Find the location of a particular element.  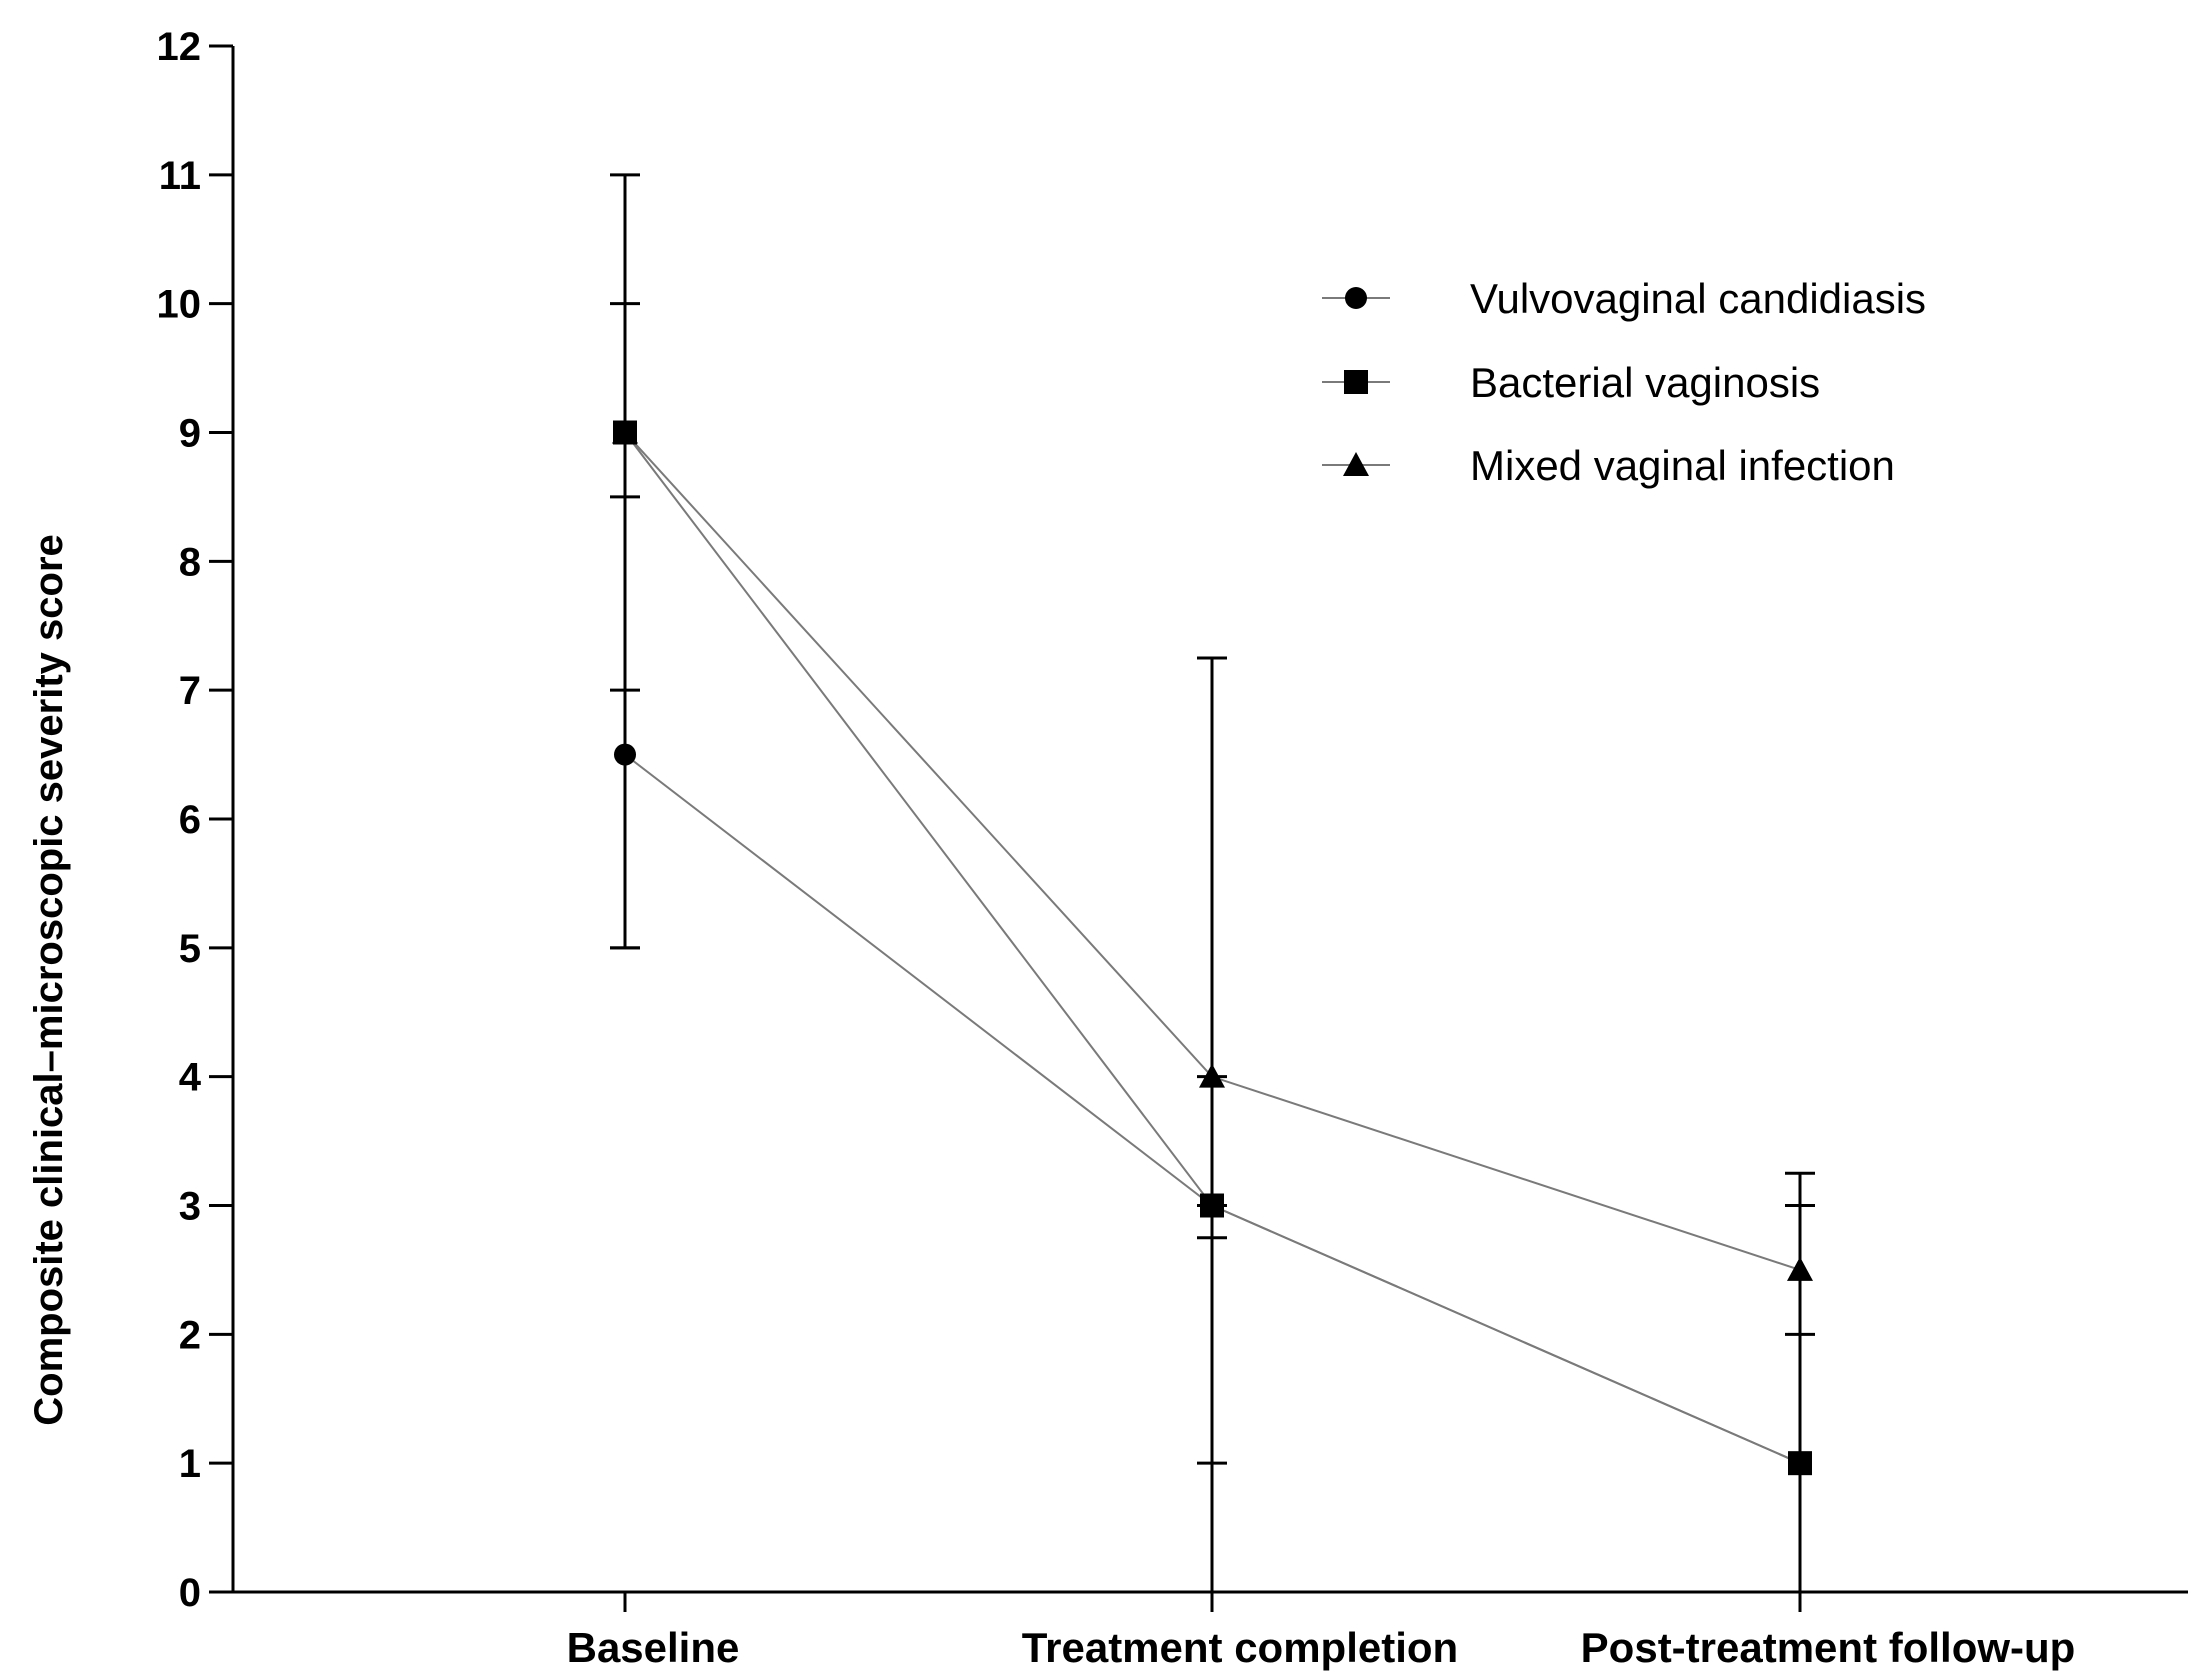

y-tick-label: 12 is located at coordinates (179, 47).